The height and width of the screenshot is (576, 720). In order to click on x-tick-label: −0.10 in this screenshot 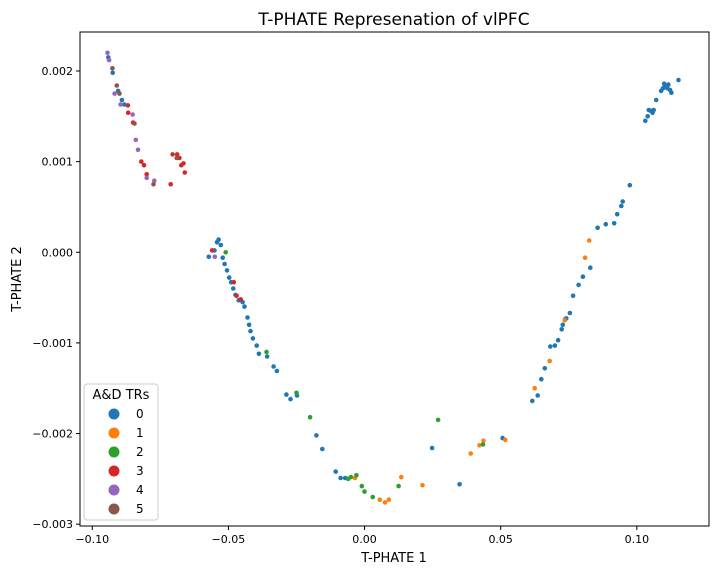, I will do `click(92, 539)`.